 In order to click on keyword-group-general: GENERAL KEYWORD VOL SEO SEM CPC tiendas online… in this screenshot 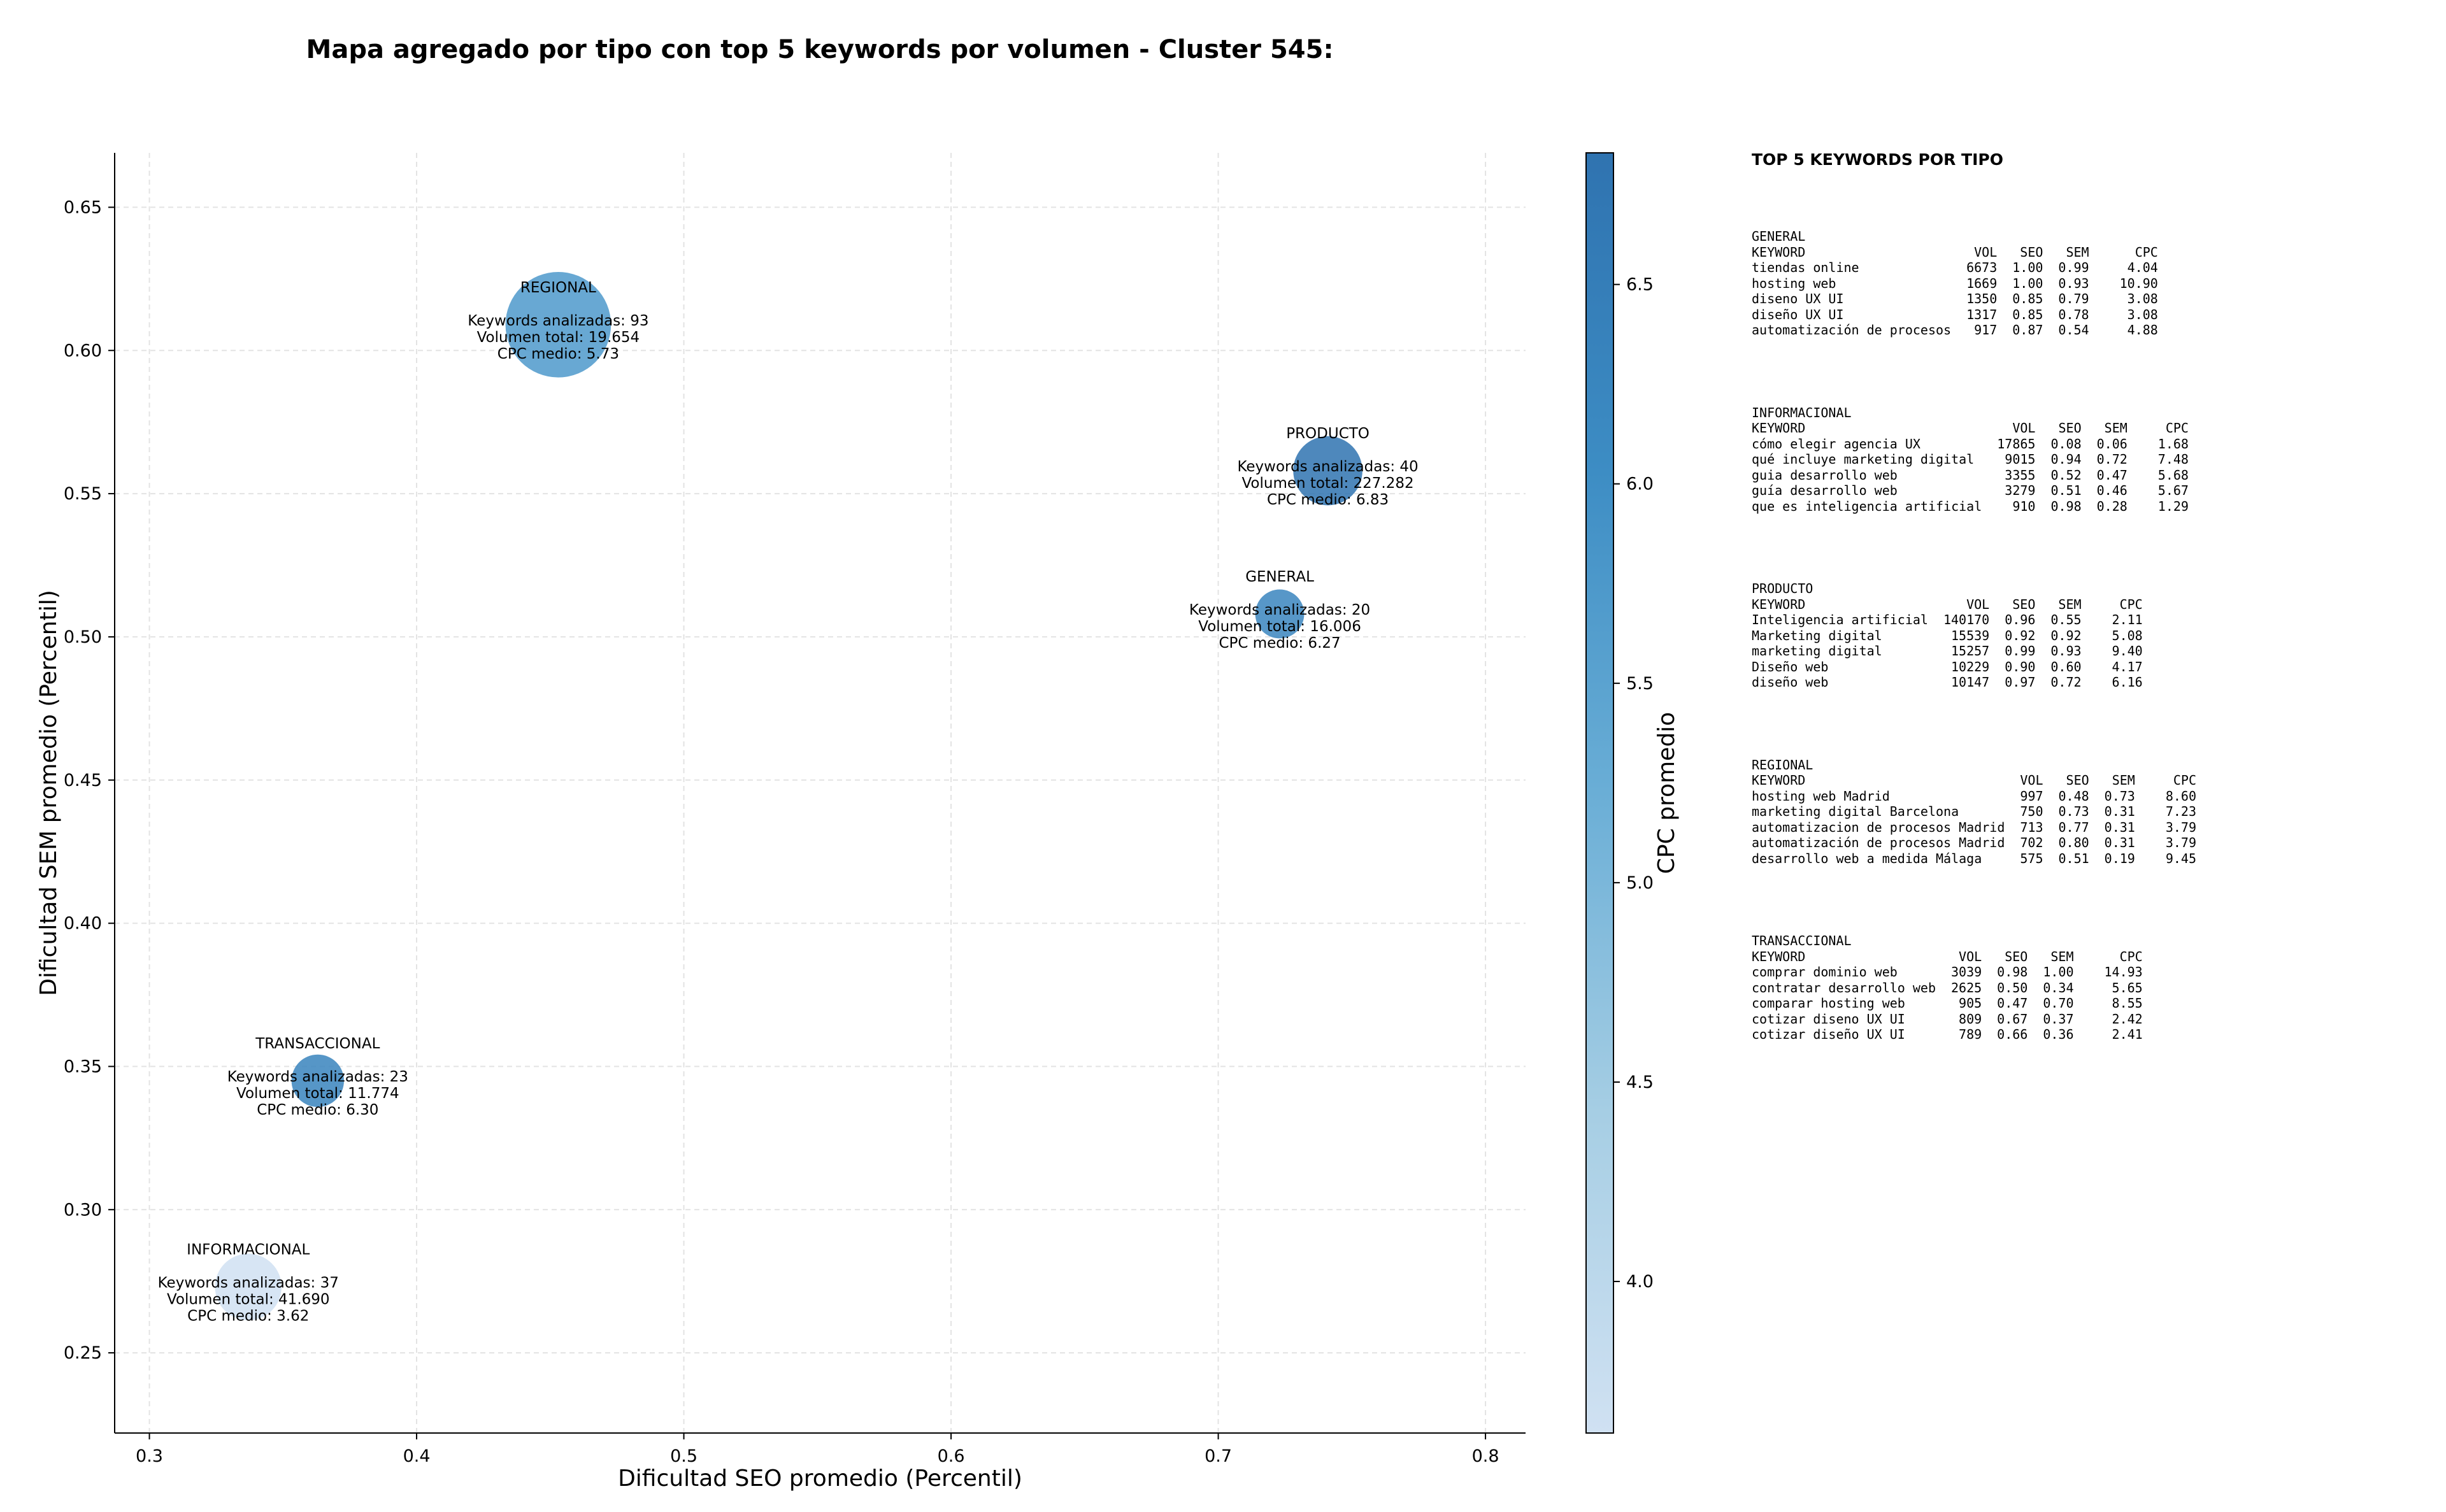, I will do `click(2089, 283)`.